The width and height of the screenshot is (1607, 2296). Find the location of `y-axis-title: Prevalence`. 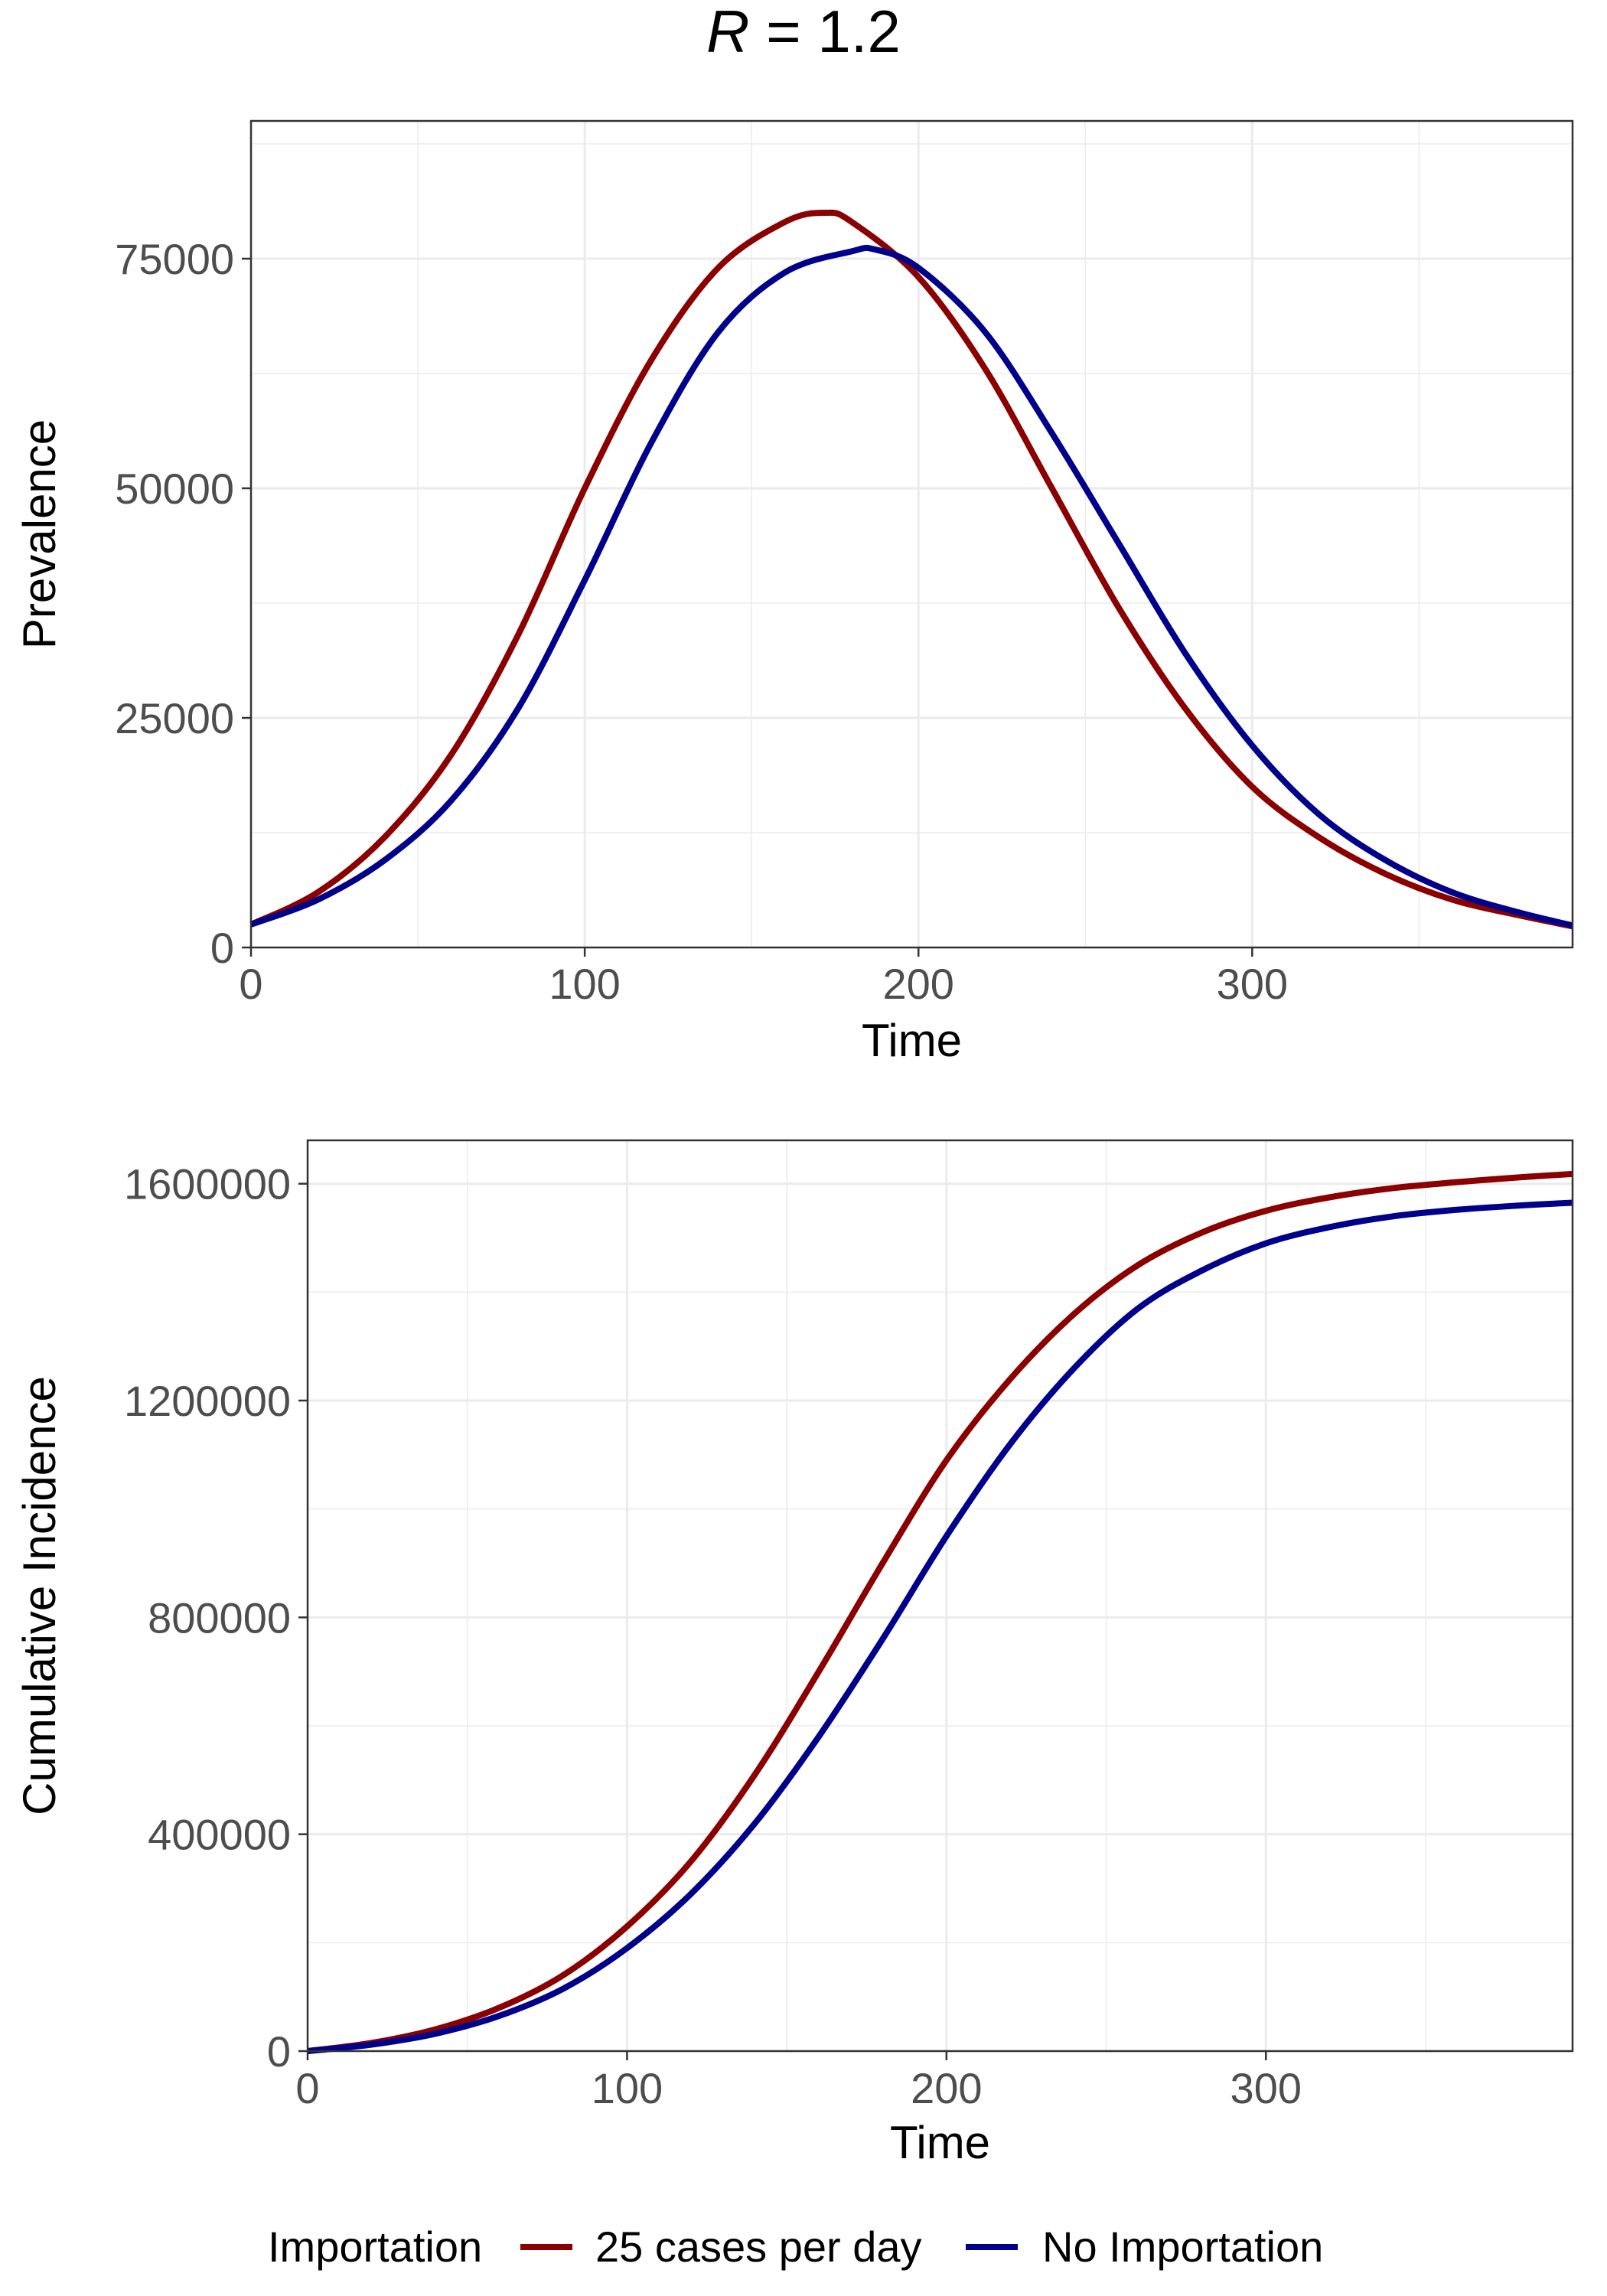

y-axis-title: Prevalence is located at coordinates (39, 534).